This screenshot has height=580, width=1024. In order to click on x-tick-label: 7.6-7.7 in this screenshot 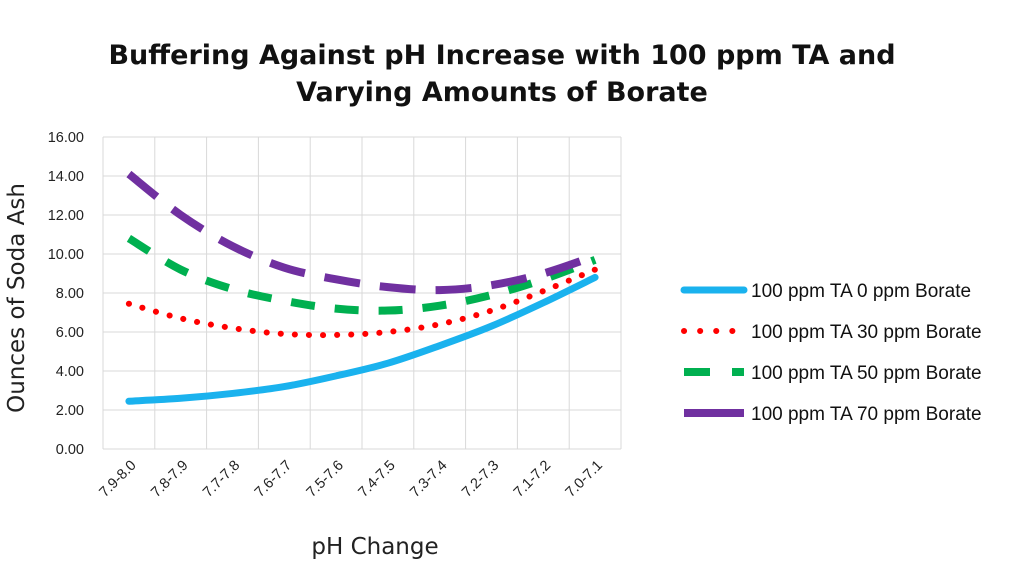, I will do `click(273, 479)`.